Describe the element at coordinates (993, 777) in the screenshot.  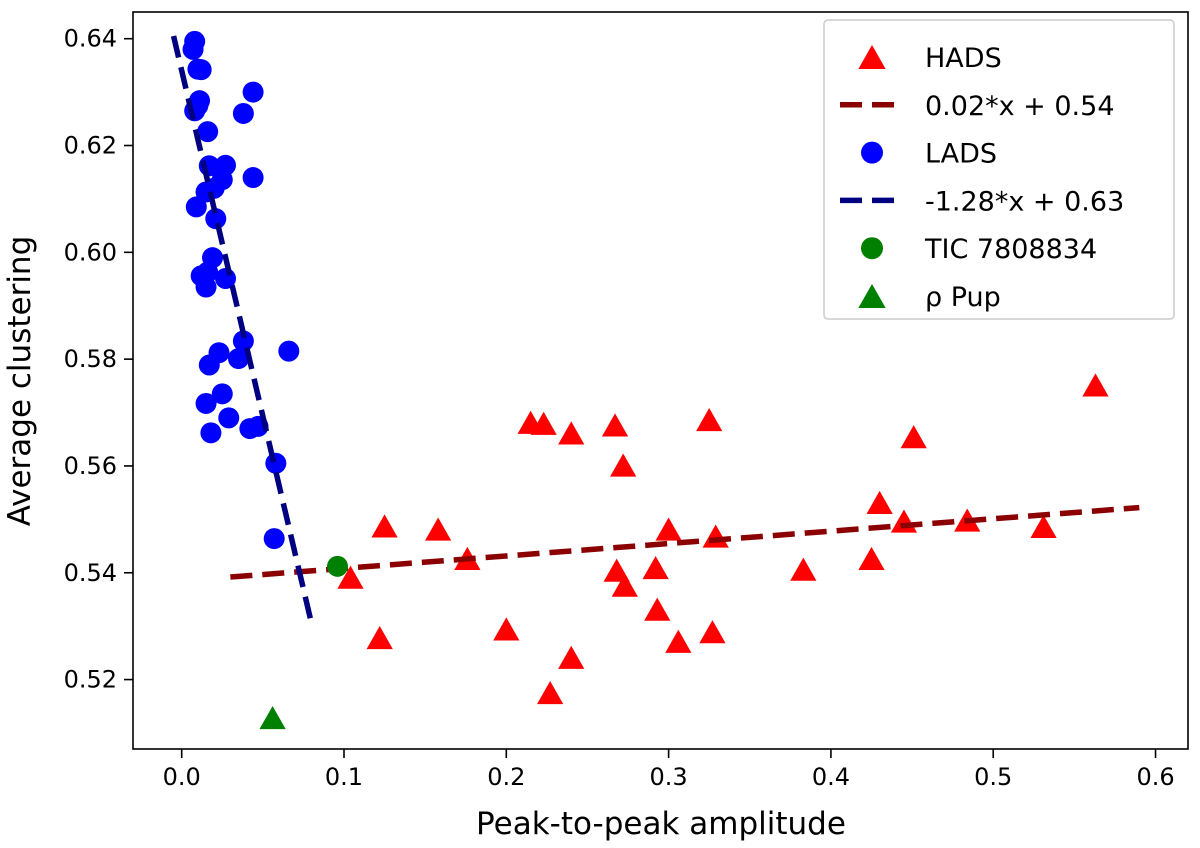
I see `x-tick-label: 0.5` at that location.